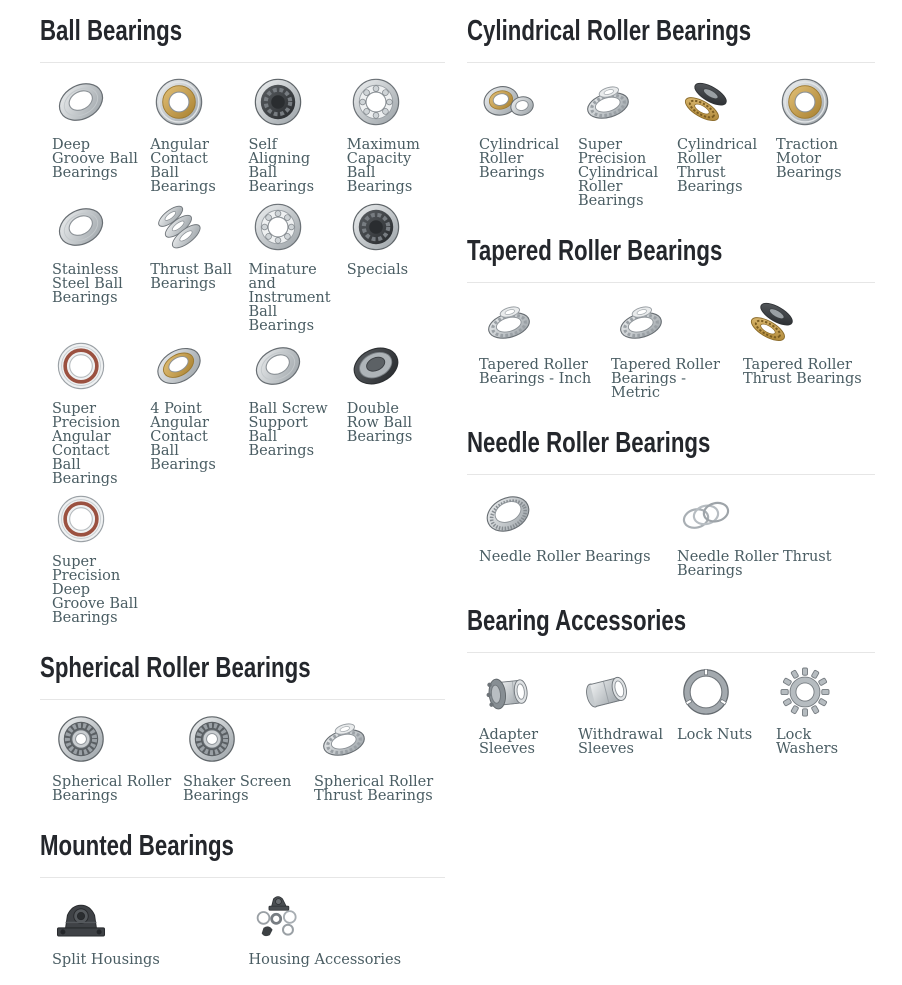  Describe the element at coordinates (809, 339) in the screenshot. I see `item-tapered-roller-thrust-bearings: Tapered Roller Thrust Bearings` at that location.